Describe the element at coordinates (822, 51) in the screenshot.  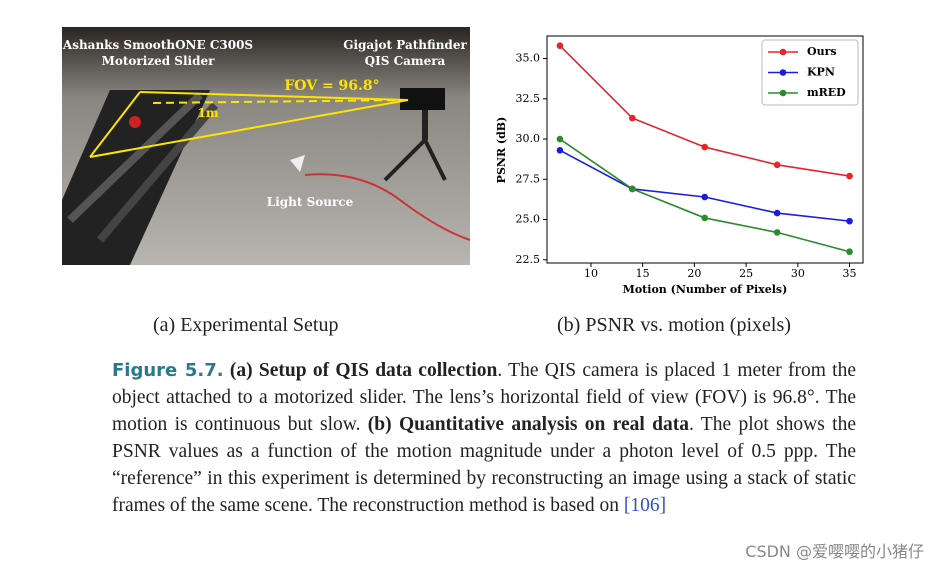
I see `legend-label: Ours` at that location.